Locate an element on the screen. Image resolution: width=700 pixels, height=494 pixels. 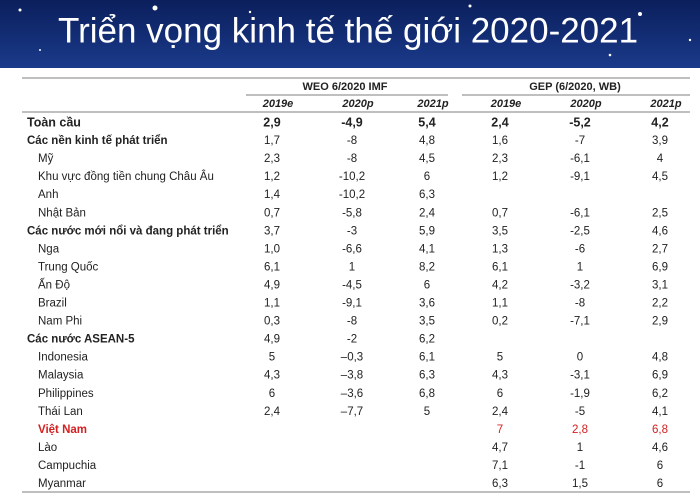
cell: -7 is located at coordinates (580, 141).